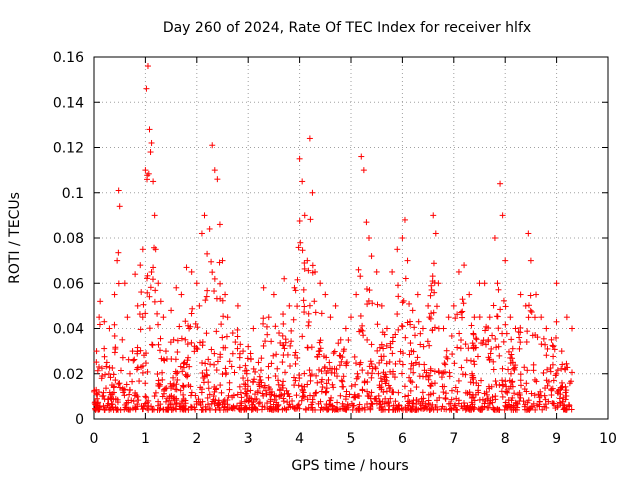 This screenshot has width=640, height=480. I want to click on y-tick-label: 0.04, so click(68, 330).